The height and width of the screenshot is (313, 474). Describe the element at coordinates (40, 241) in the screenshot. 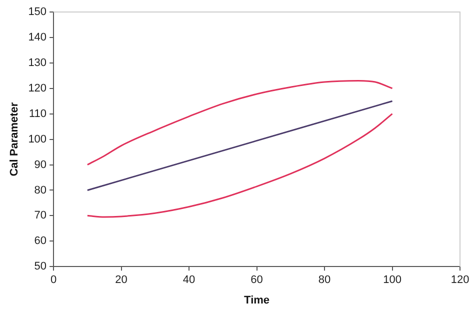

I see `y-tick-label: 60` at that location.